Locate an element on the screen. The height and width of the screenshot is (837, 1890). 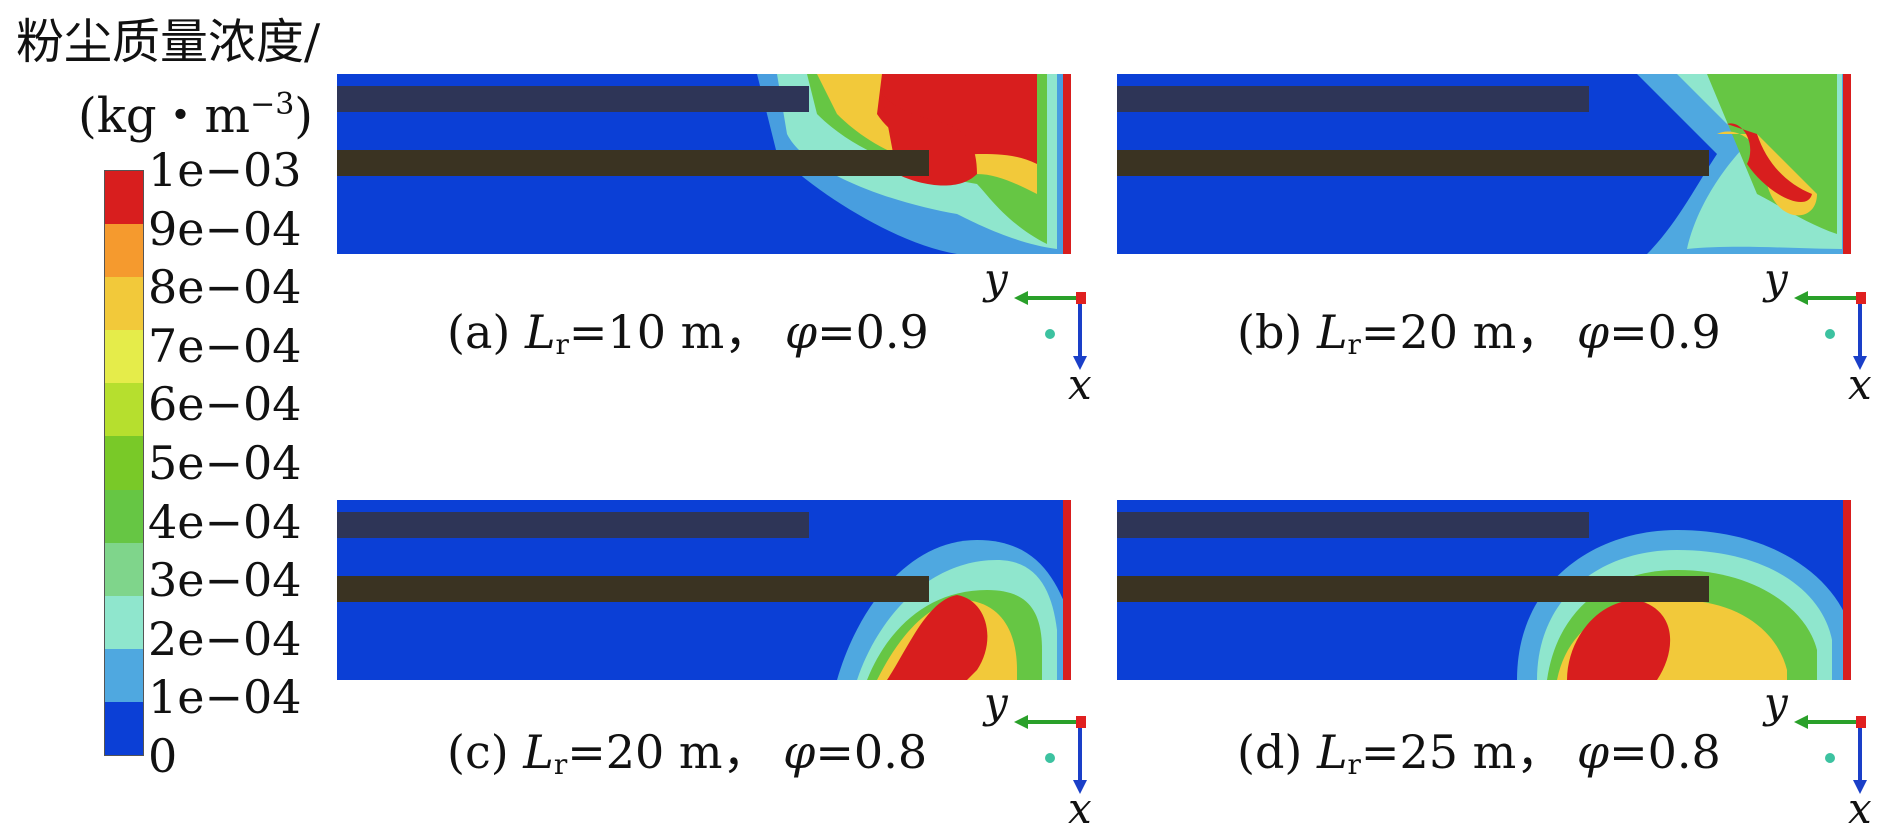
legend-unit-suffix: ) is located at coordinates (304, 116).